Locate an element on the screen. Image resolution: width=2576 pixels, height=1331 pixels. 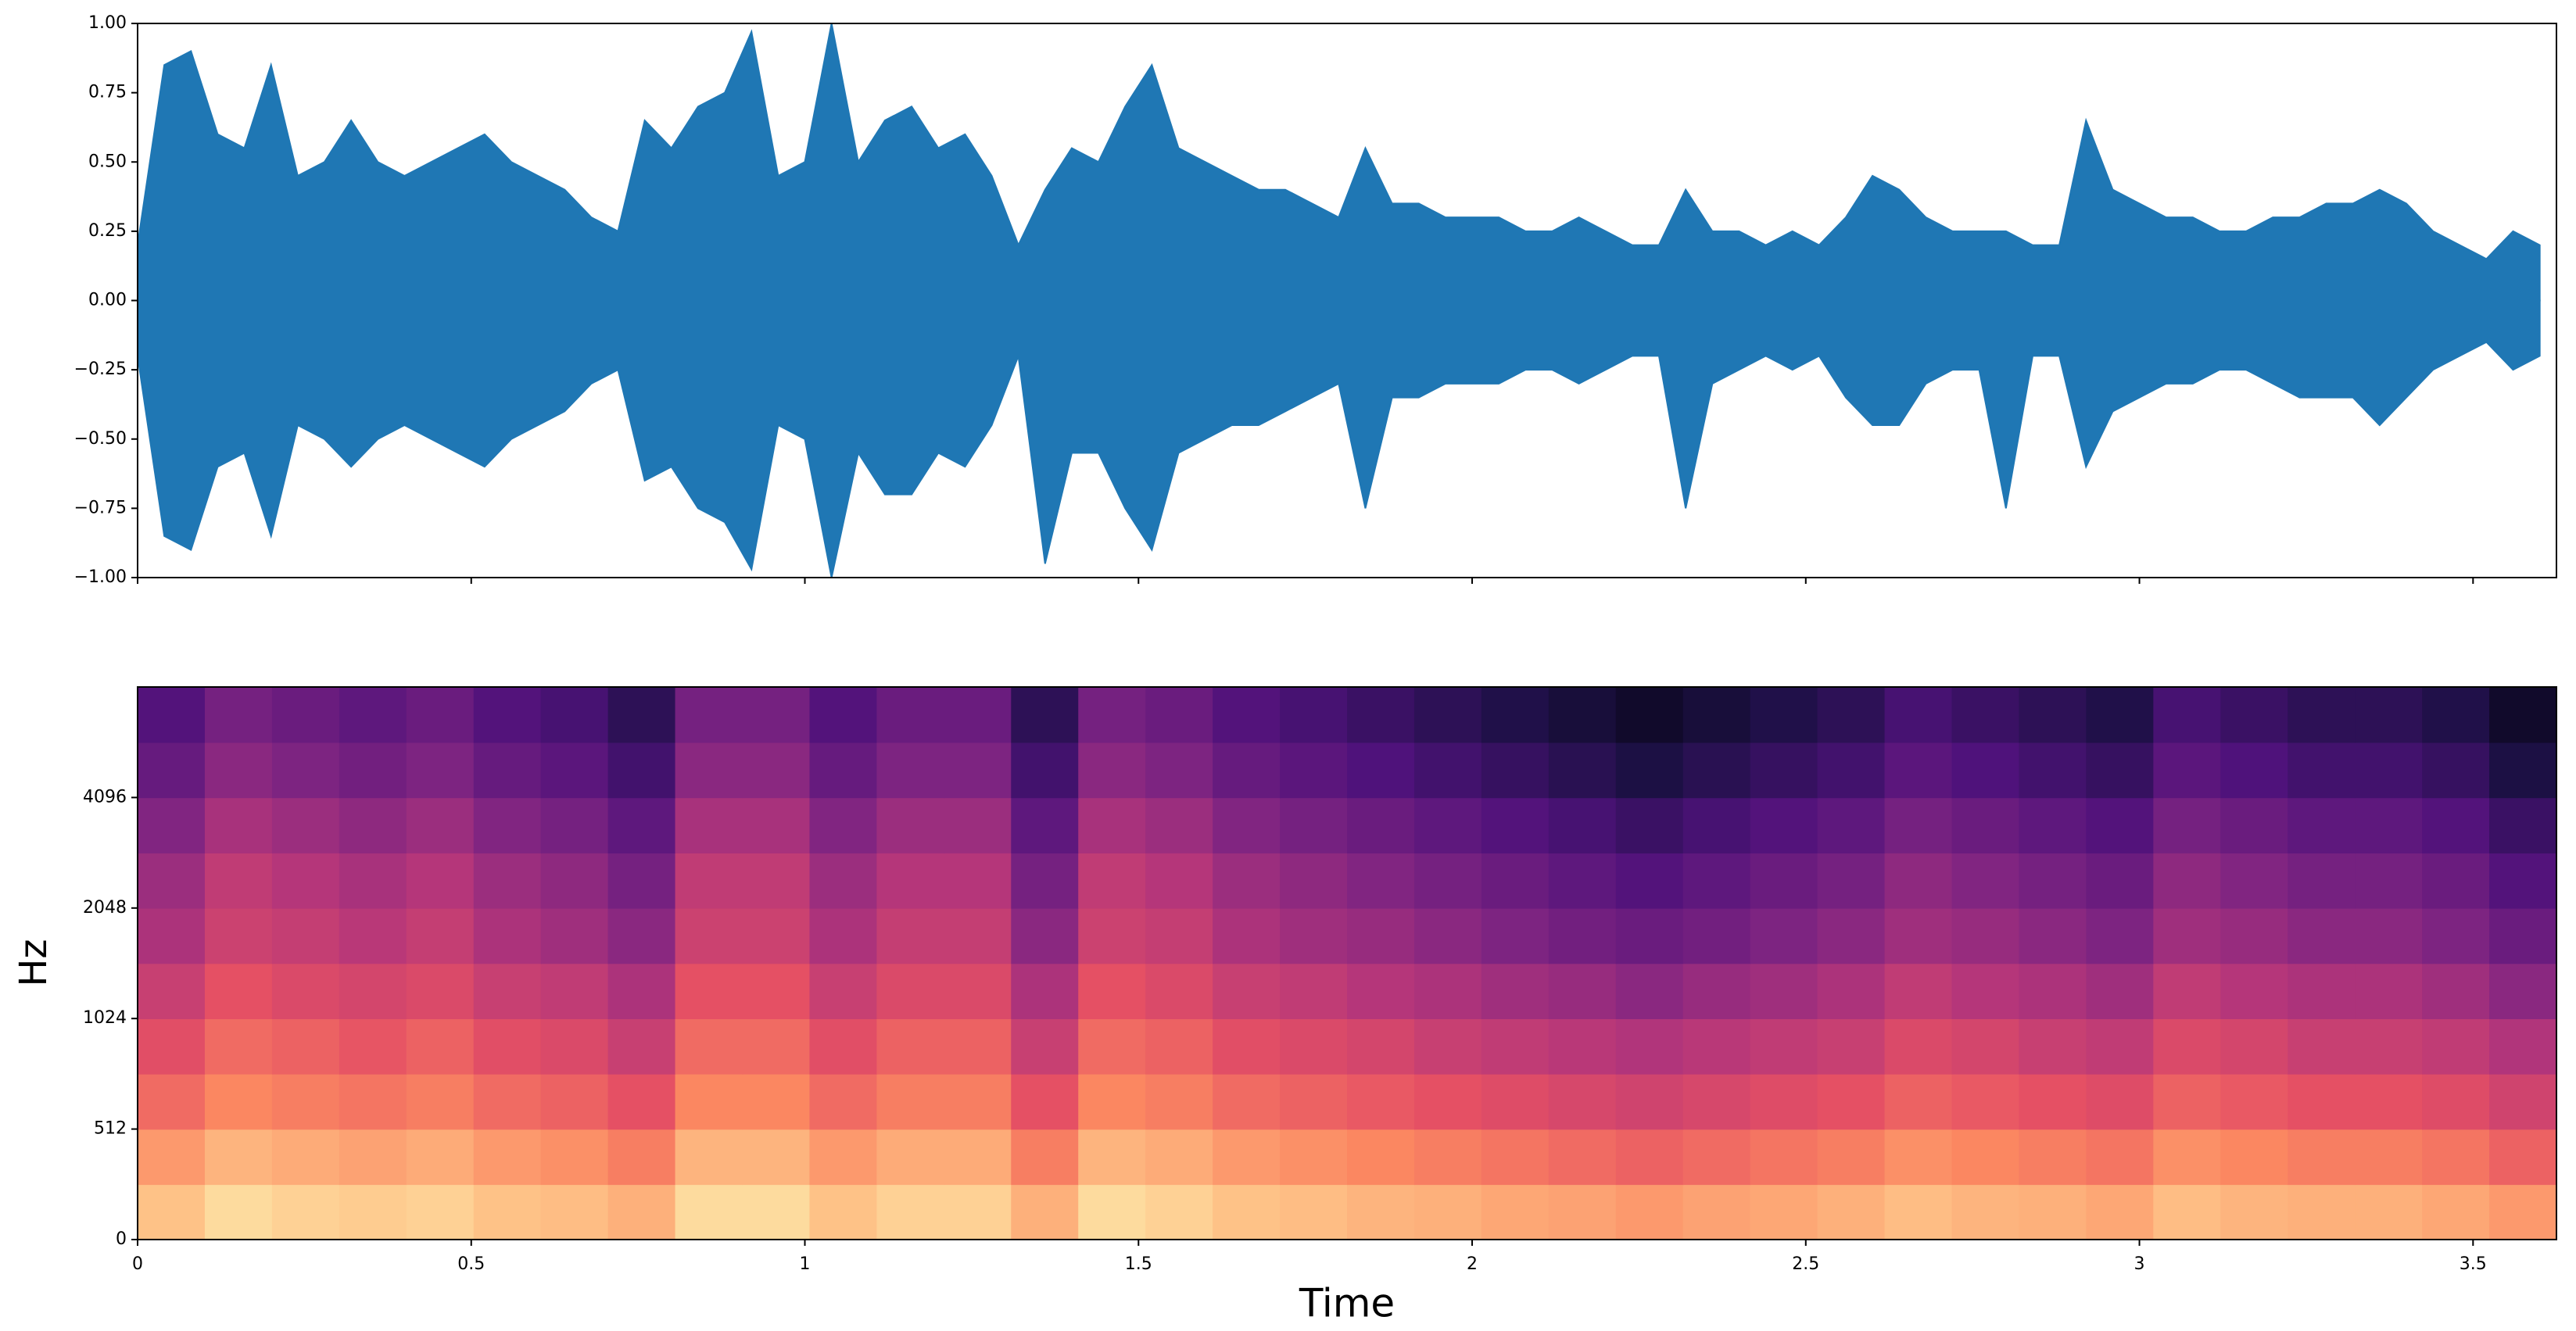
y-tick-label: 0.75 is located at coordinates (107, 92).